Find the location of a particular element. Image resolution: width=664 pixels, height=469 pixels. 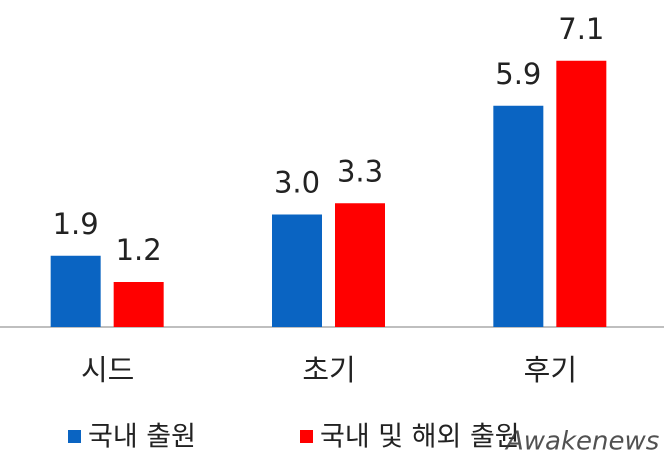

value-label: 3.3 is located at coordinates (360, 171).